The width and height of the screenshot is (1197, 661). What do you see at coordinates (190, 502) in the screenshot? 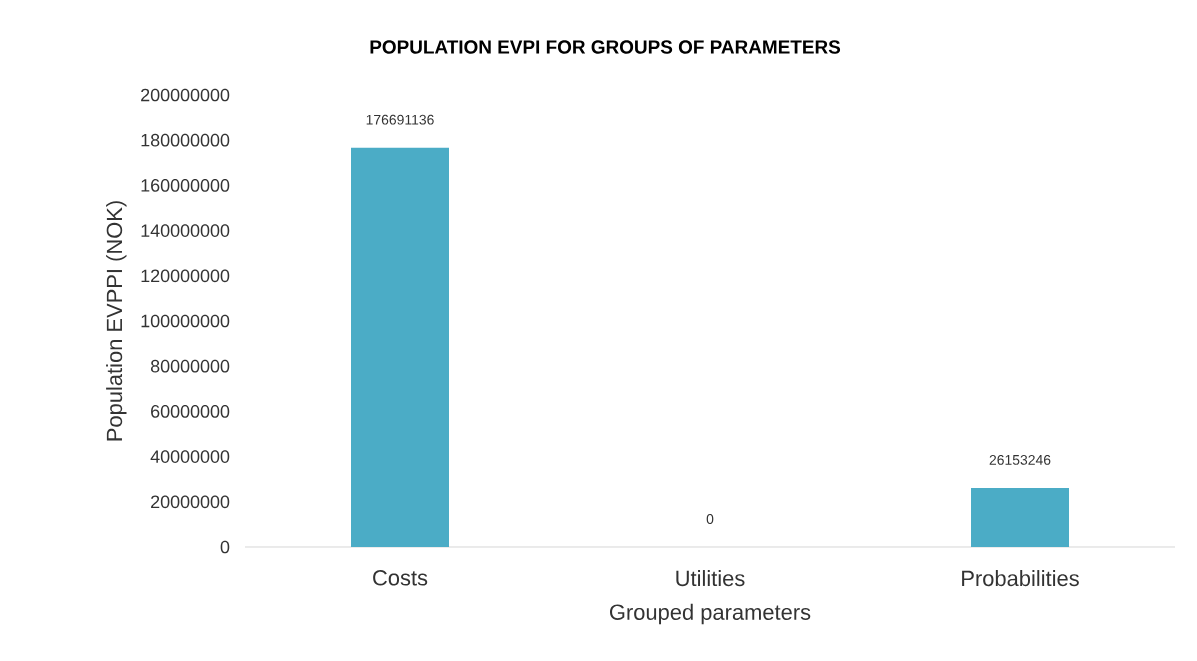
I see `y-tick-label: 20000000` at bounding box center [190, 502].